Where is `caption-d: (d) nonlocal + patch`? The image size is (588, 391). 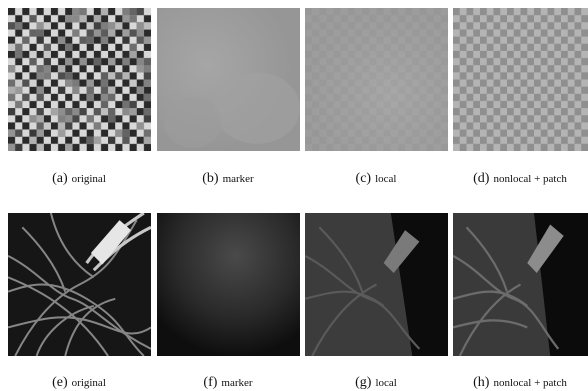 caption-d: (d) nonlocal + patch is located at coordinates (520, 178).